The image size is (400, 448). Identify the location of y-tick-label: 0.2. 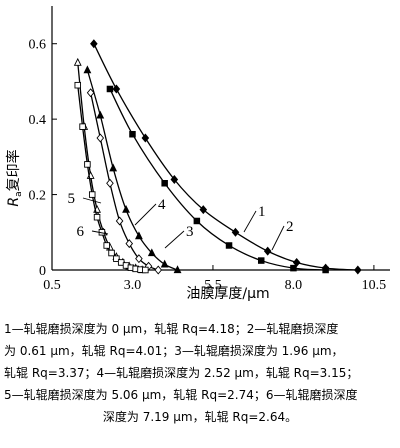
(38, 196).